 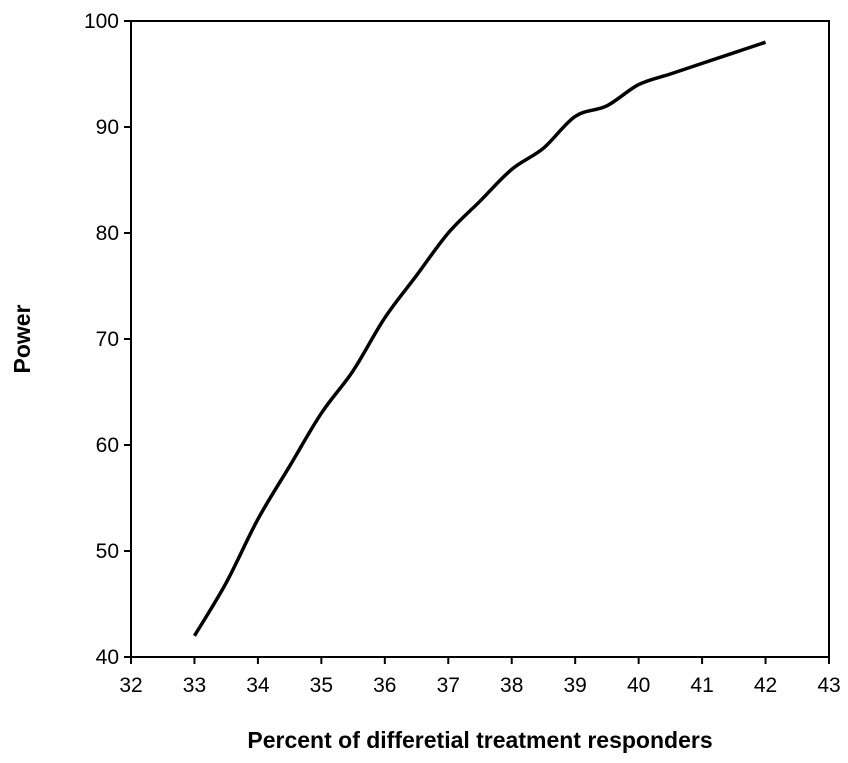 I want to click on y-tick-label: 90, so click(x=107, y=127).